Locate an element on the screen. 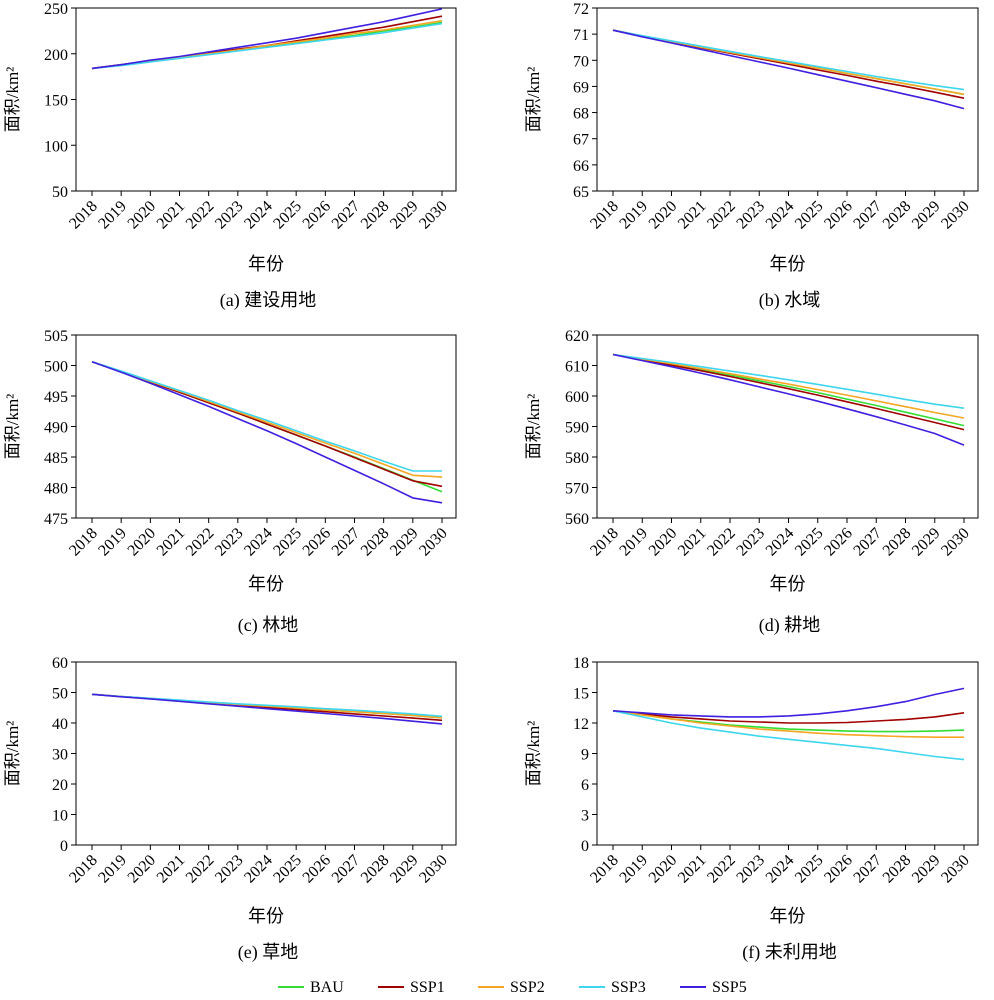 The width and height of the screenshot is (994, 1000). y-tick-label: 50 is located at coordinates (60, 694).